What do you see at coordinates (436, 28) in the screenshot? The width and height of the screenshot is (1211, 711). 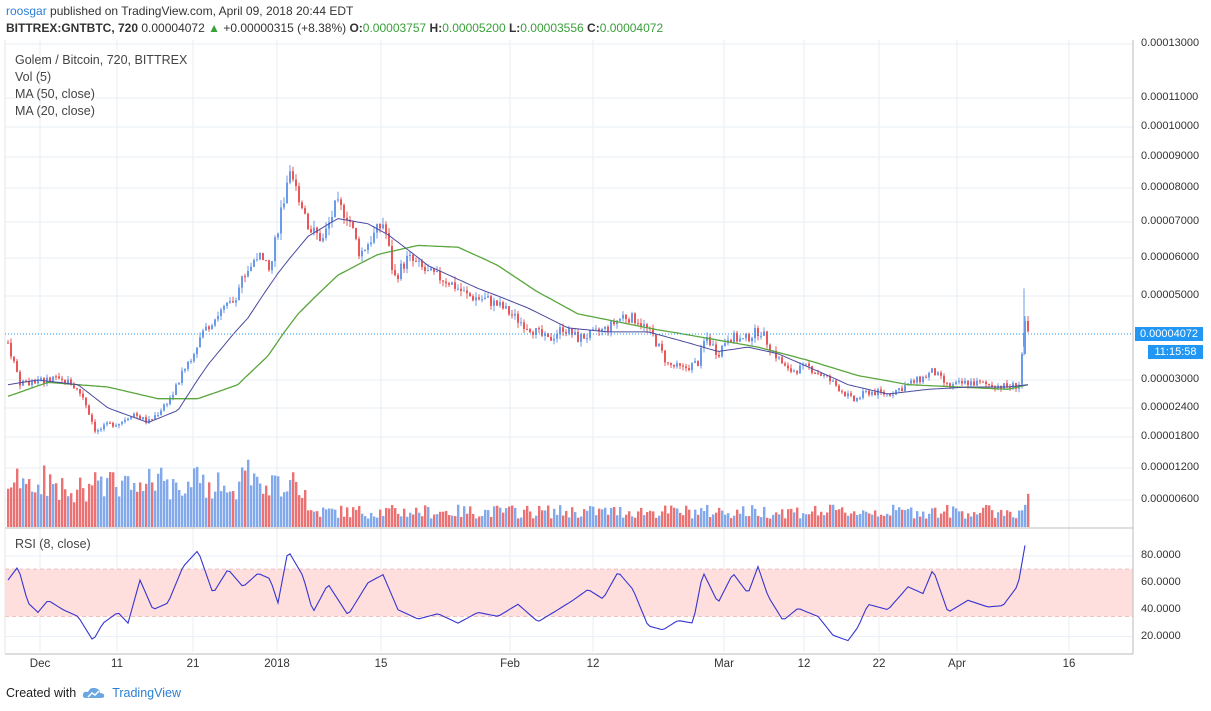 I see `high-label: H:` at bounding box center [436, 28].